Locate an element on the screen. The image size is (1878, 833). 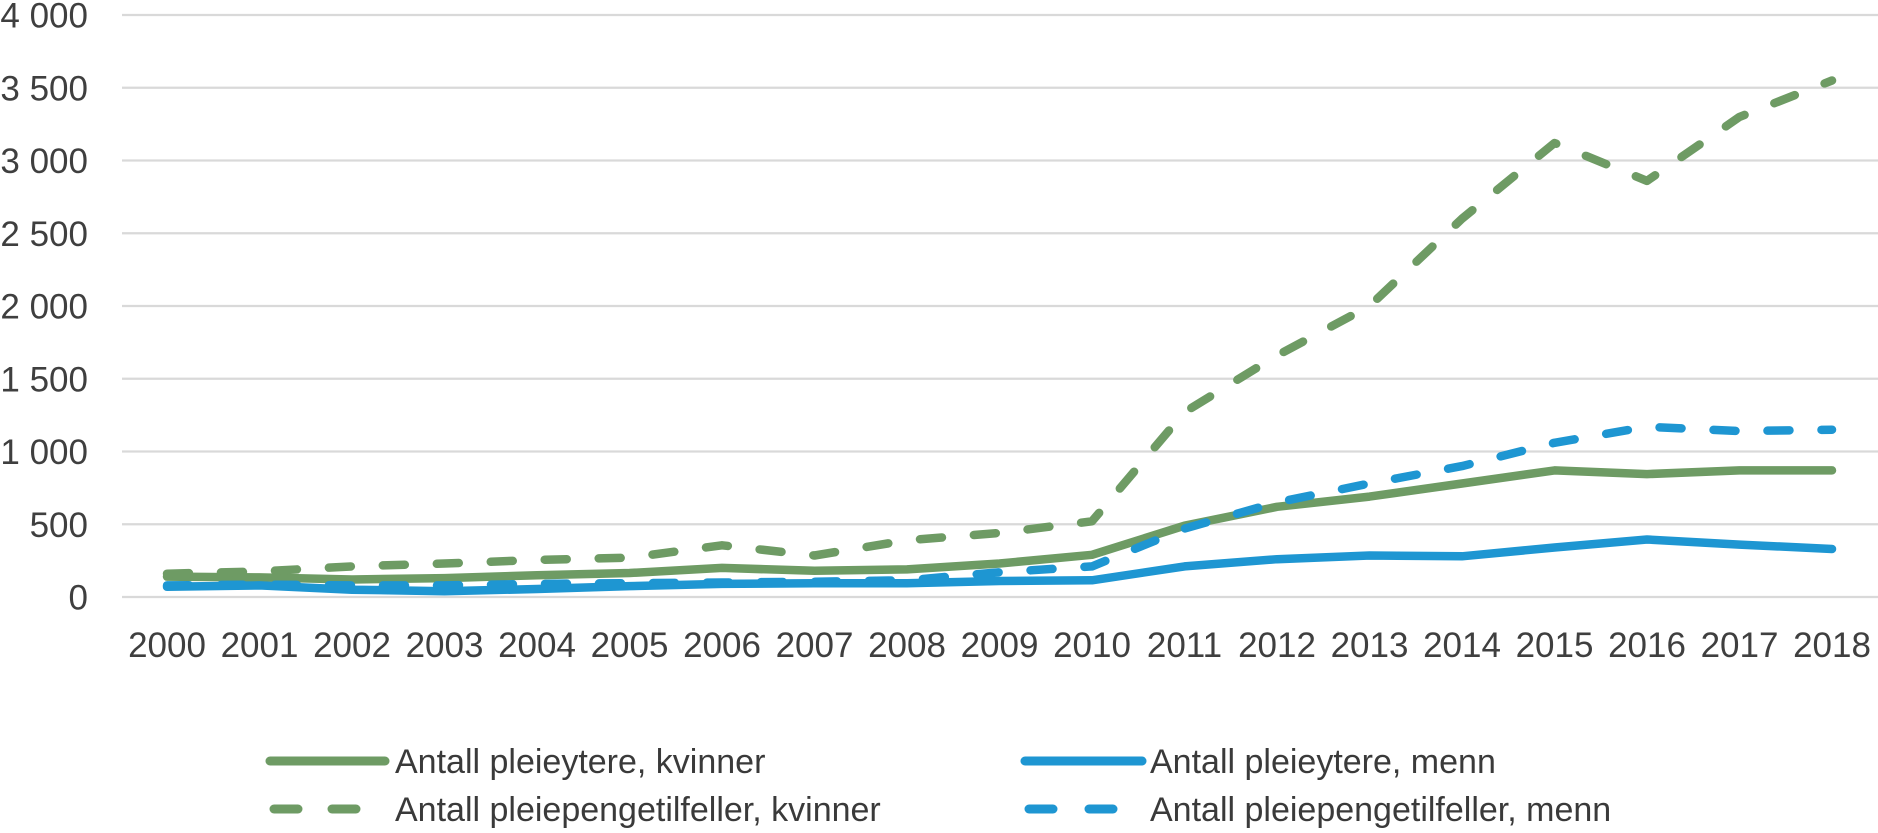
legend-label: Antall pleiepengetilfeller, menn is located at coordinates (1380, 809).